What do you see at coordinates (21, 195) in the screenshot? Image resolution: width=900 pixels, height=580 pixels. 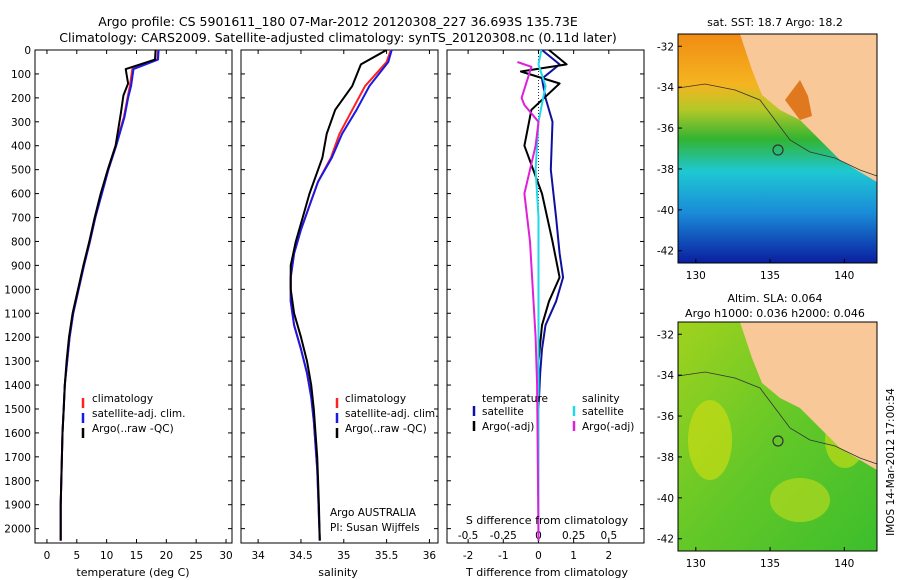 I see `y-tick-label: 600` at bounding box center [21, 195].